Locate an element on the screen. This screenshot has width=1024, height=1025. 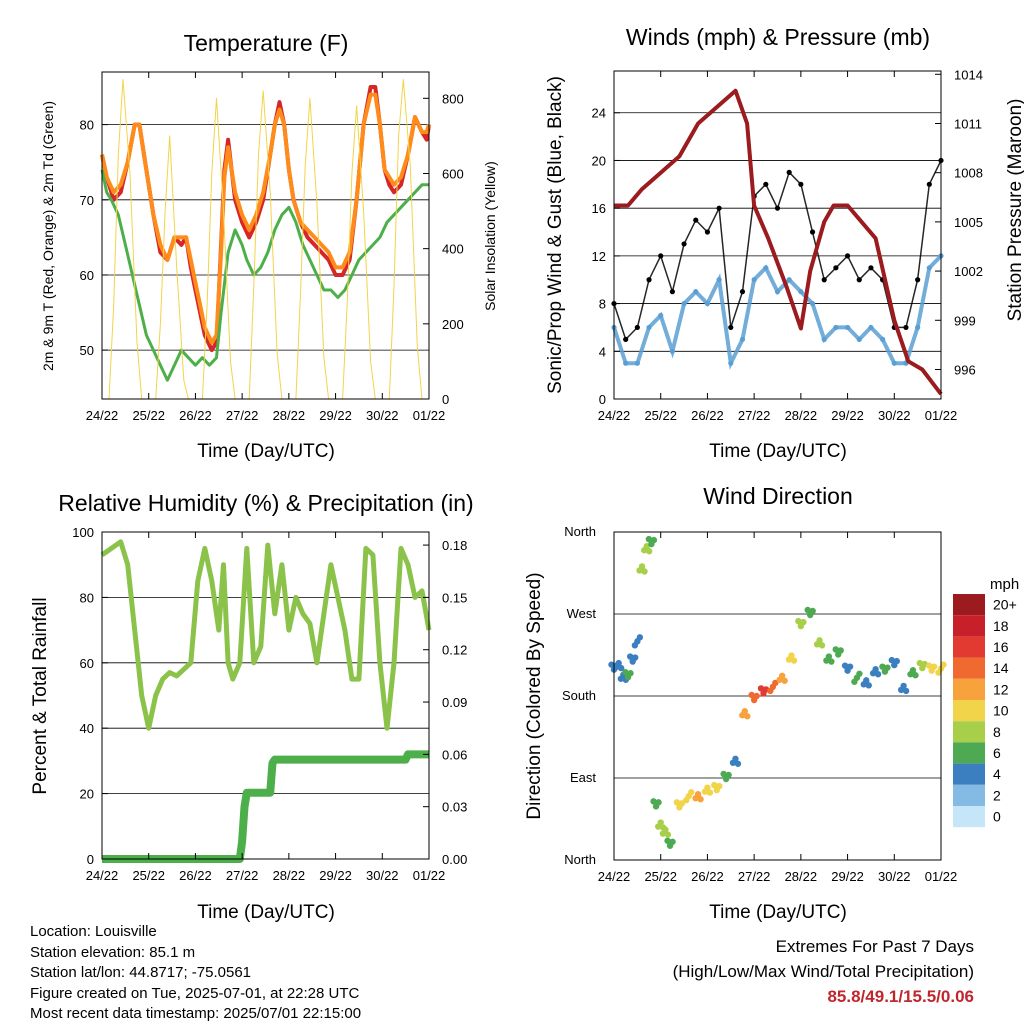
colorbar-label: 2 is located at coordinates (997, 795).